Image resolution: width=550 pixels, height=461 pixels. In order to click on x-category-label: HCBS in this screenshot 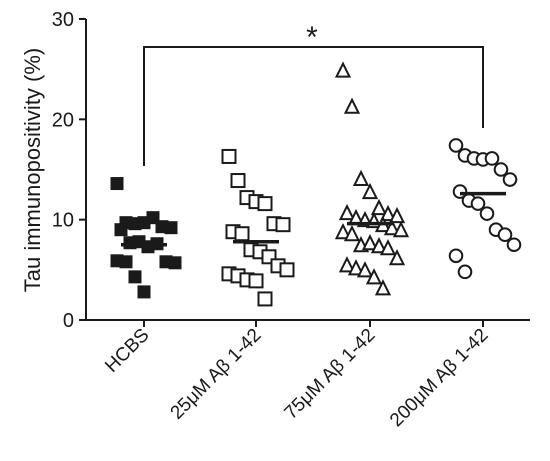, I will do `click(127, 351)`.